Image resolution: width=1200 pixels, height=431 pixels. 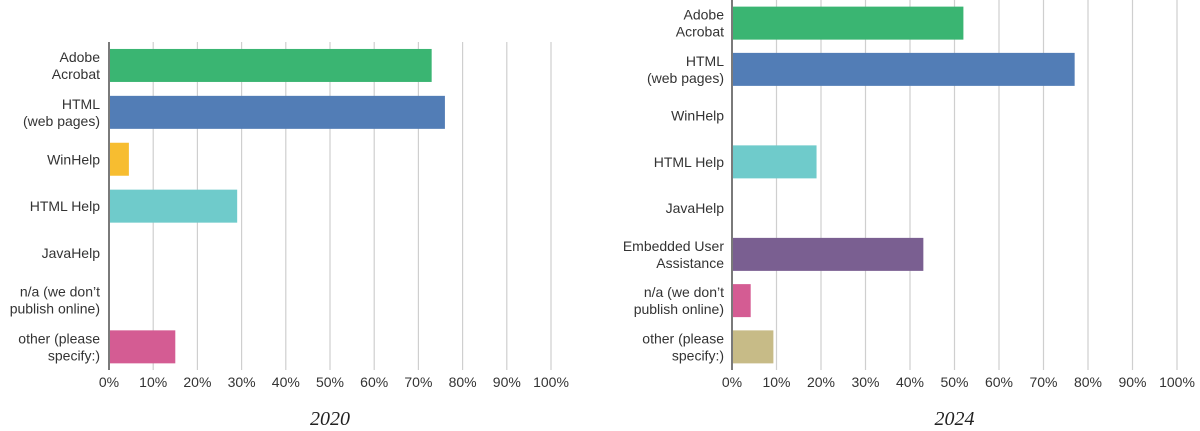 I want to click on category-label: Embedded User Assistance, so click(x=674, y=254).